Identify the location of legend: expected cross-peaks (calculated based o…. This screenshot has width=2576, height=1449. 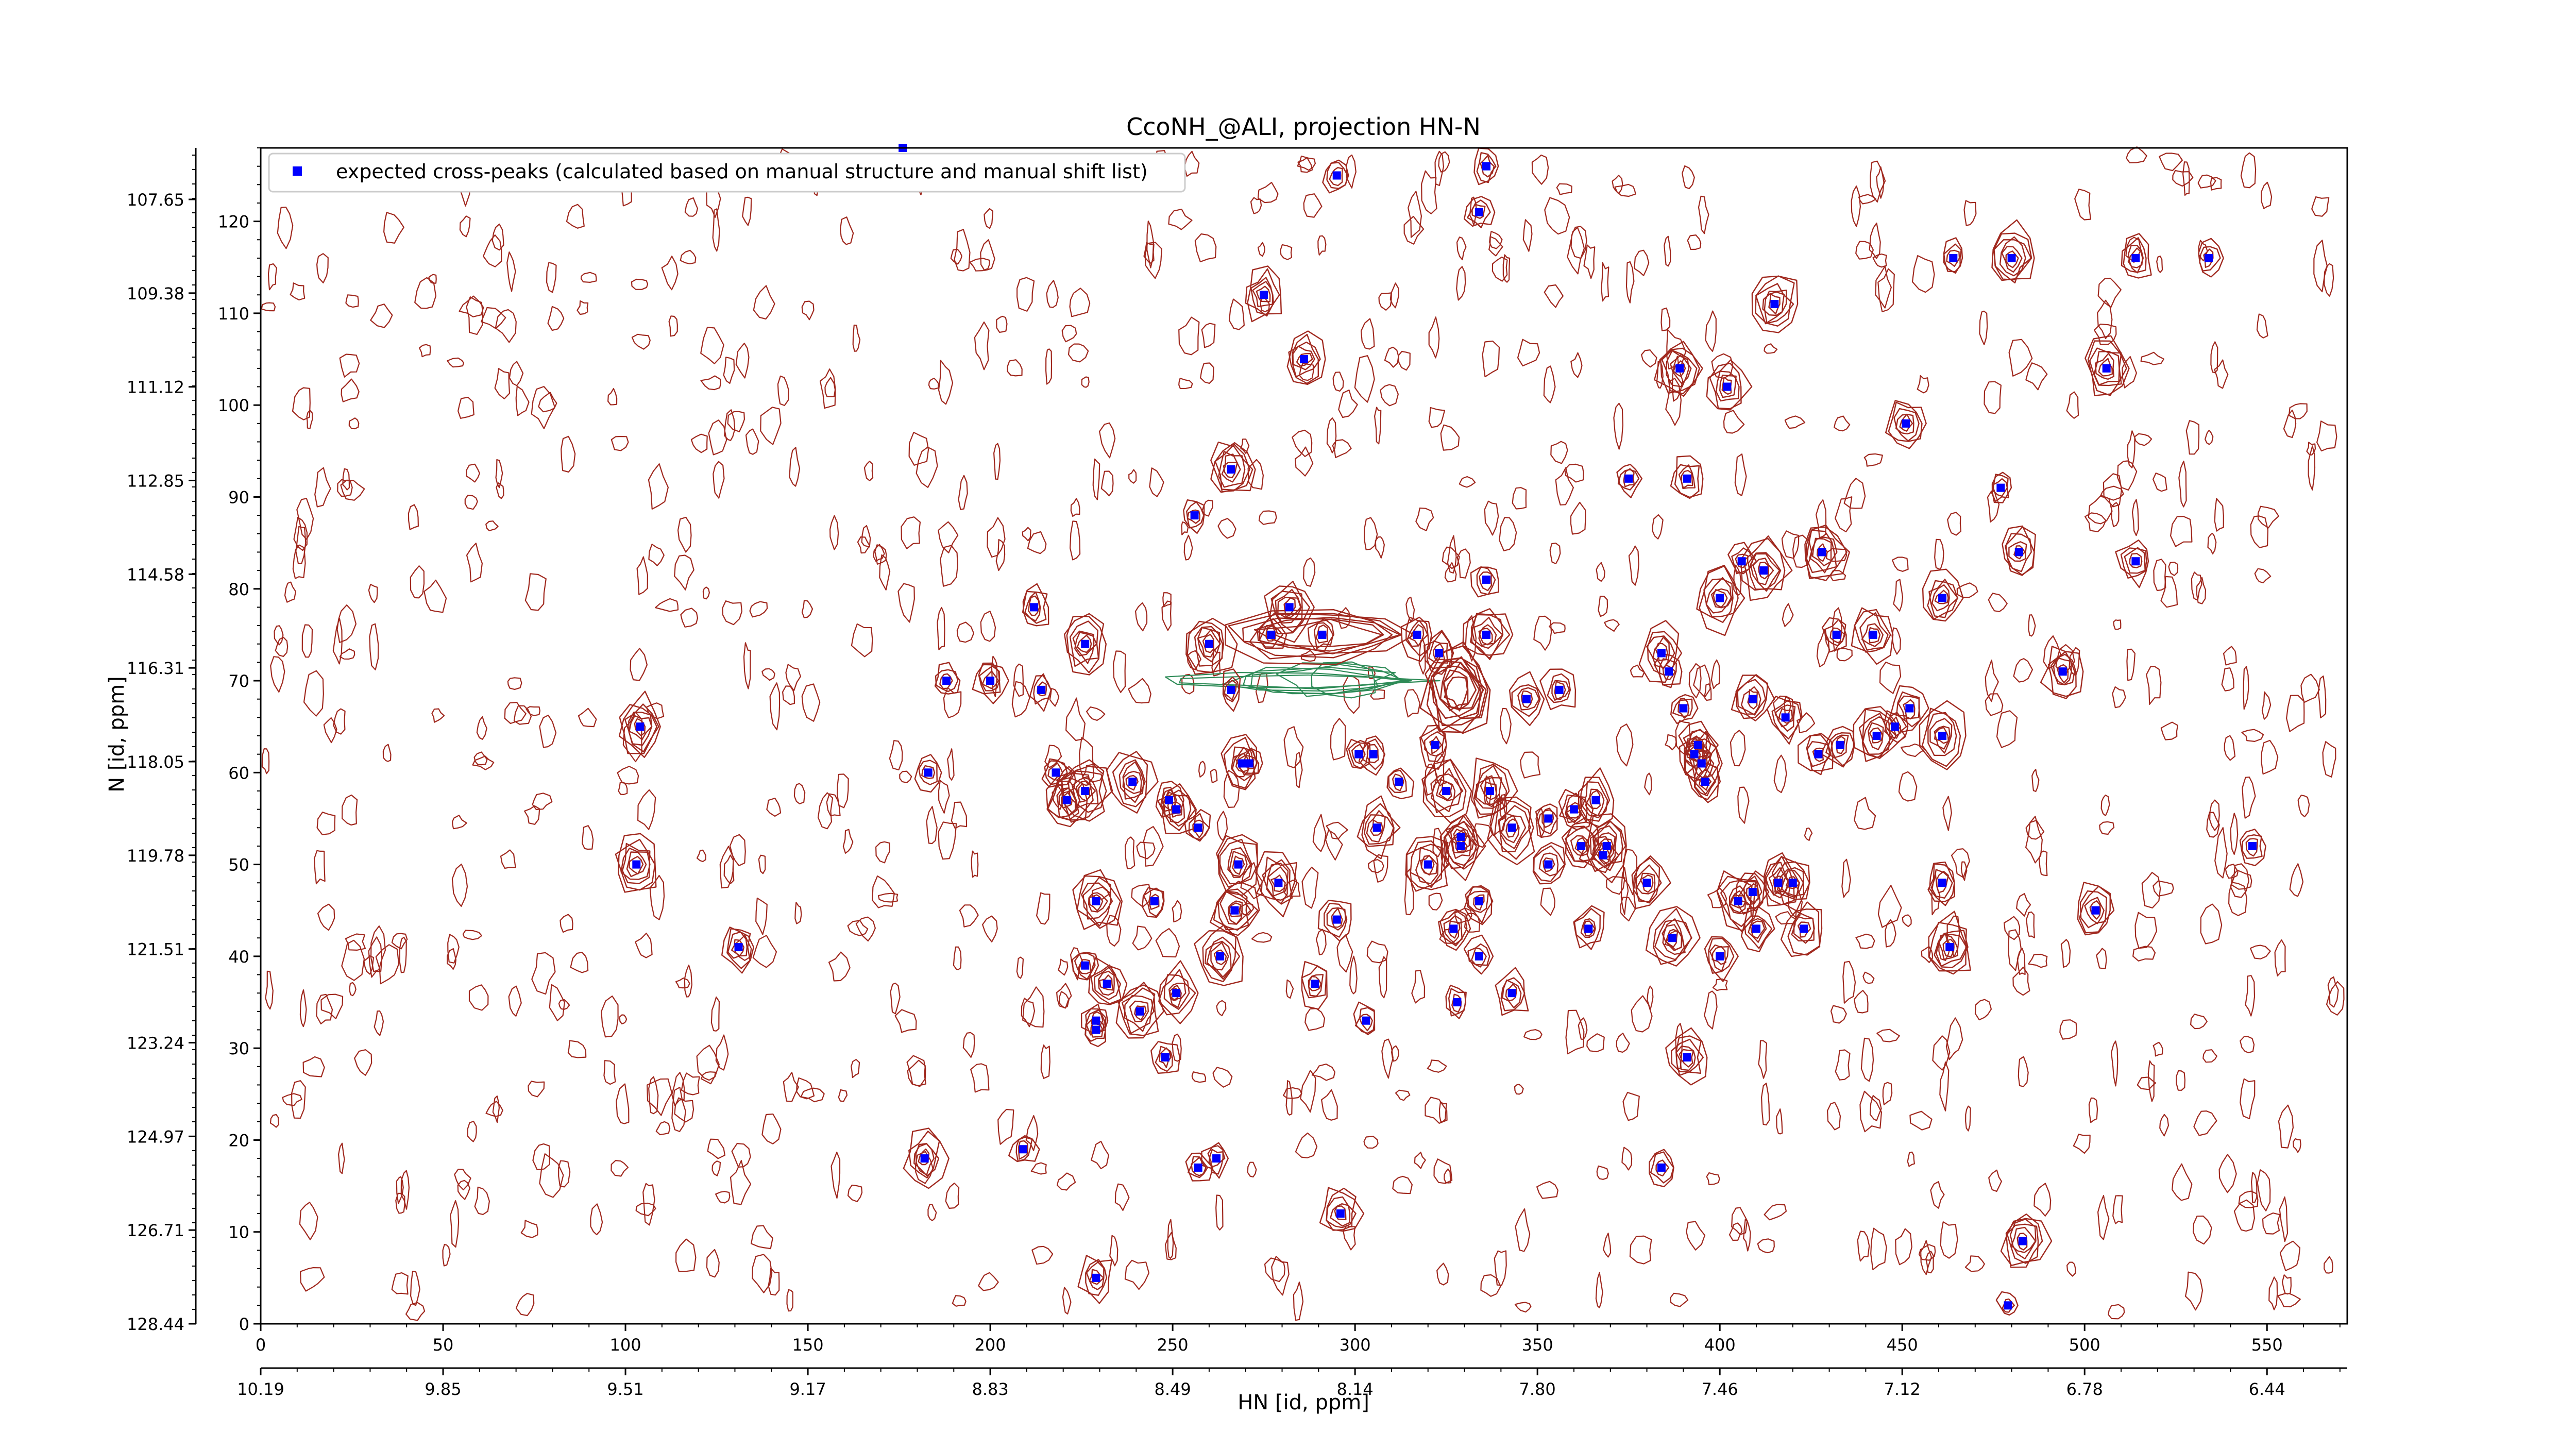
(727, 173).